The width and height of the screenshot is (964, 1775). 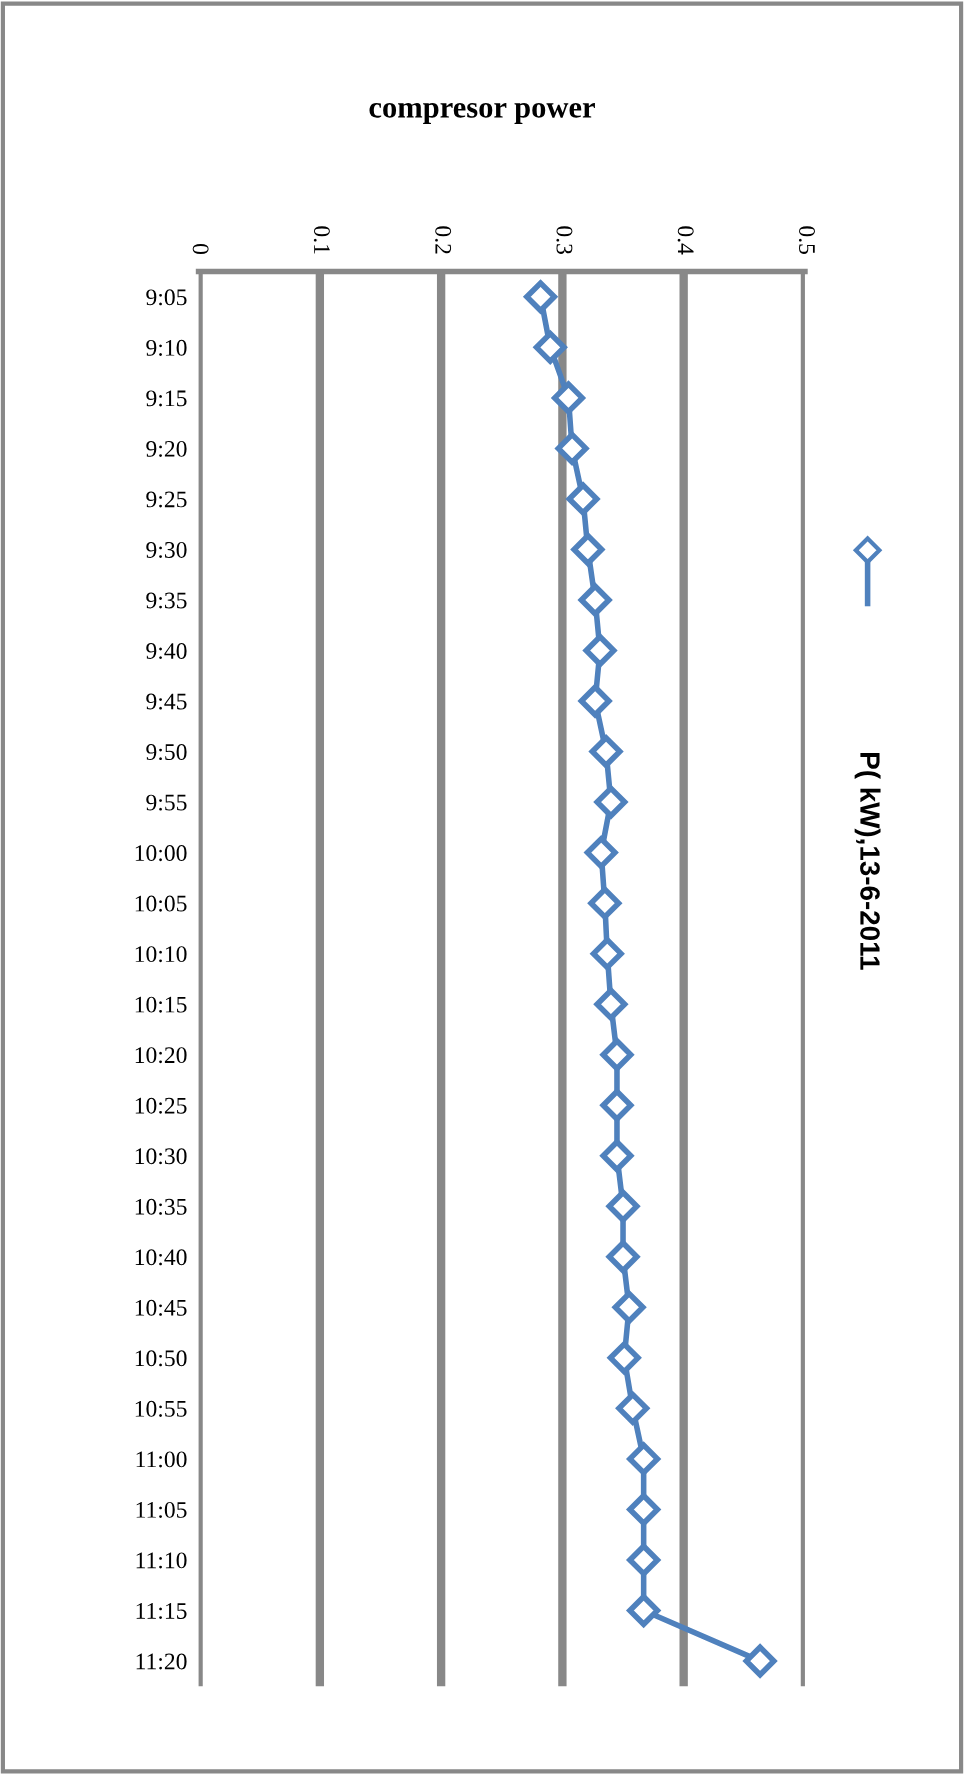 What do you see at coordinates (166, 398) in the screenshot?
I see `y-tick-label: 9:15` at bounding box center [166, 398].